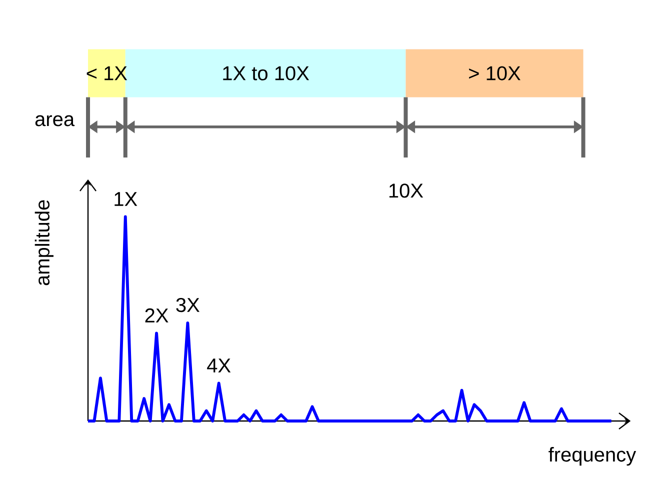  What do you see at coordinates (44, 243) in the screenshot?
I see `y-axis-title: amplitude` at bounding box center [44, 243].